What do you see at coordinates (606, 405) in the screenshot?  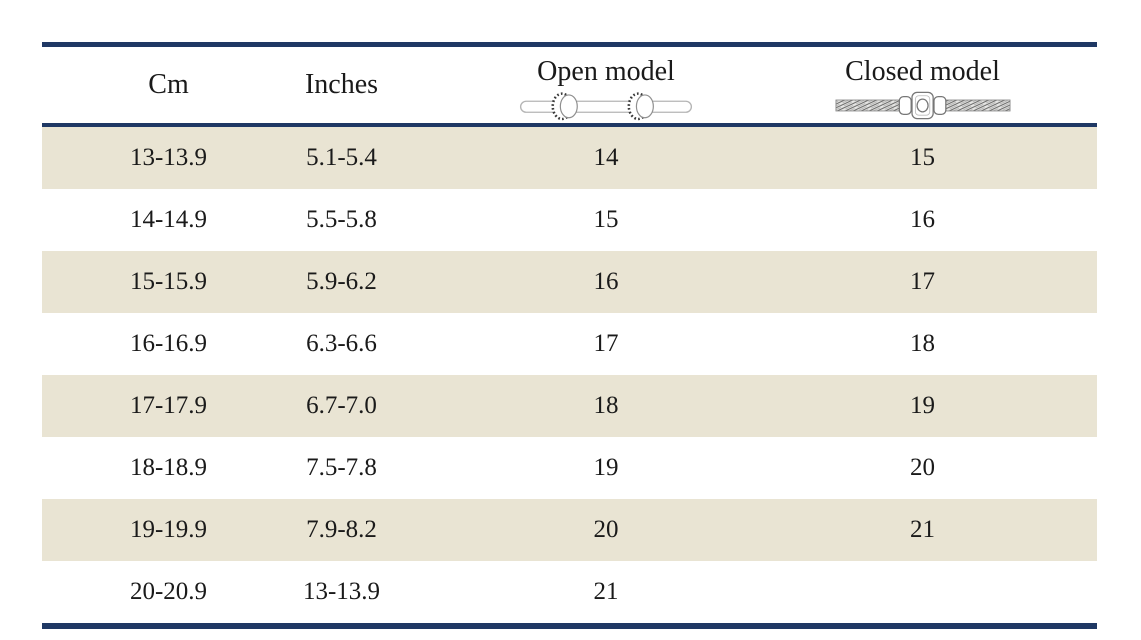 I see `cell-open-model: 18` at bounding box center [606, 405].